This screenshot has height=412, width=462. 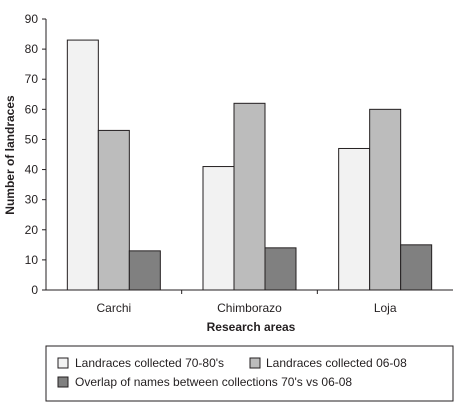 I want to click on y-axis-ticks: 0 10 20 30 40 50 60 70 80 90, so click(x=35, y=154).